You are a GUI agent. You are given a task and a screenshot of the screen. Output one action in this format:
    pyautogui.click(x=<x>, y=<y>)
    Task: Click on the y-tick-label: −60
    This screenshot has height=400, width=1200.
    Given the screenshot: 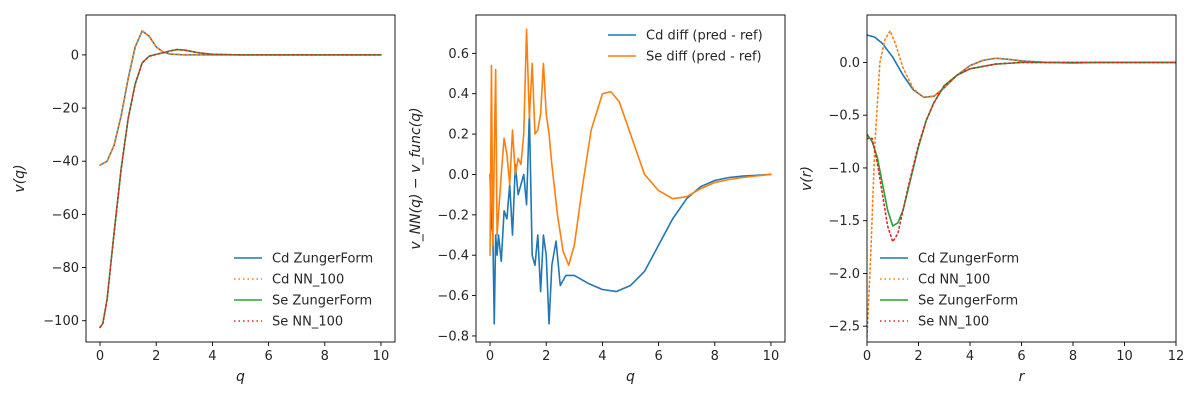 What is the action you would take?
    pyautogui.click(x=65, y=215)
    